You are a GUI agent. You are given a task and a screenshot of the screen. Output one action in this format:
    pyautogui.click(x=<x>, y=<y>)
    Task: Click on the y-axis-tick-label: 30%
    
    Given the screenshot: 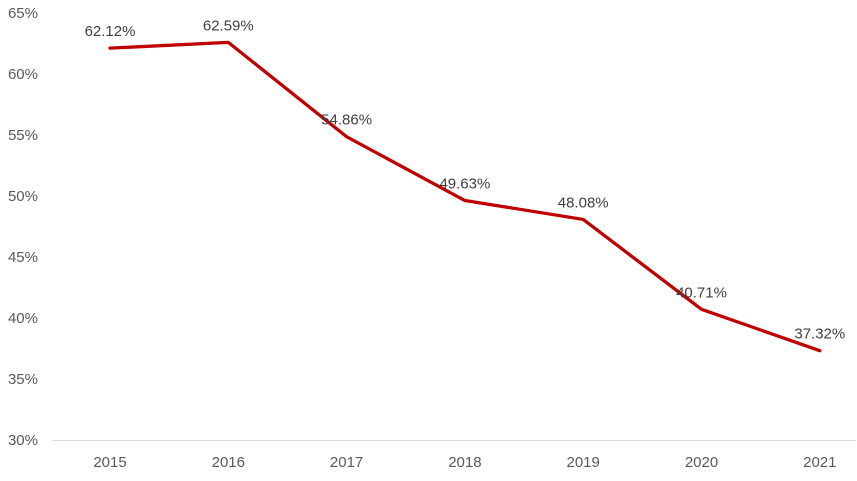 What is the action you would take?
    pyautogui.click(x=23, y=440)
    